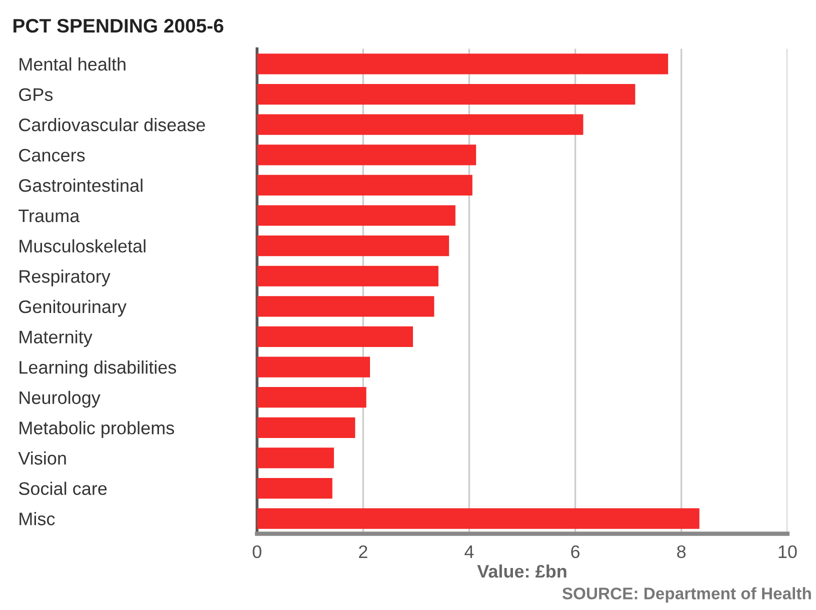 This screenshot has width=816, height=610. Describe the element at coordinates (80, 185) in the screenshot. I see `y-tick-label: Gastrointestinal` at that location.